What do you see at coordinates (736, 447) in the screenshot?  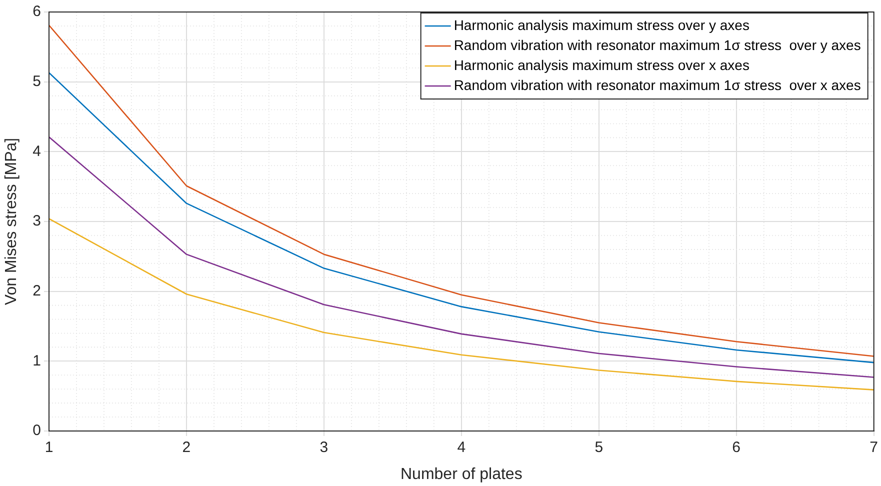 I see `x-tick-label: 6` at bounding box center [736, 447].